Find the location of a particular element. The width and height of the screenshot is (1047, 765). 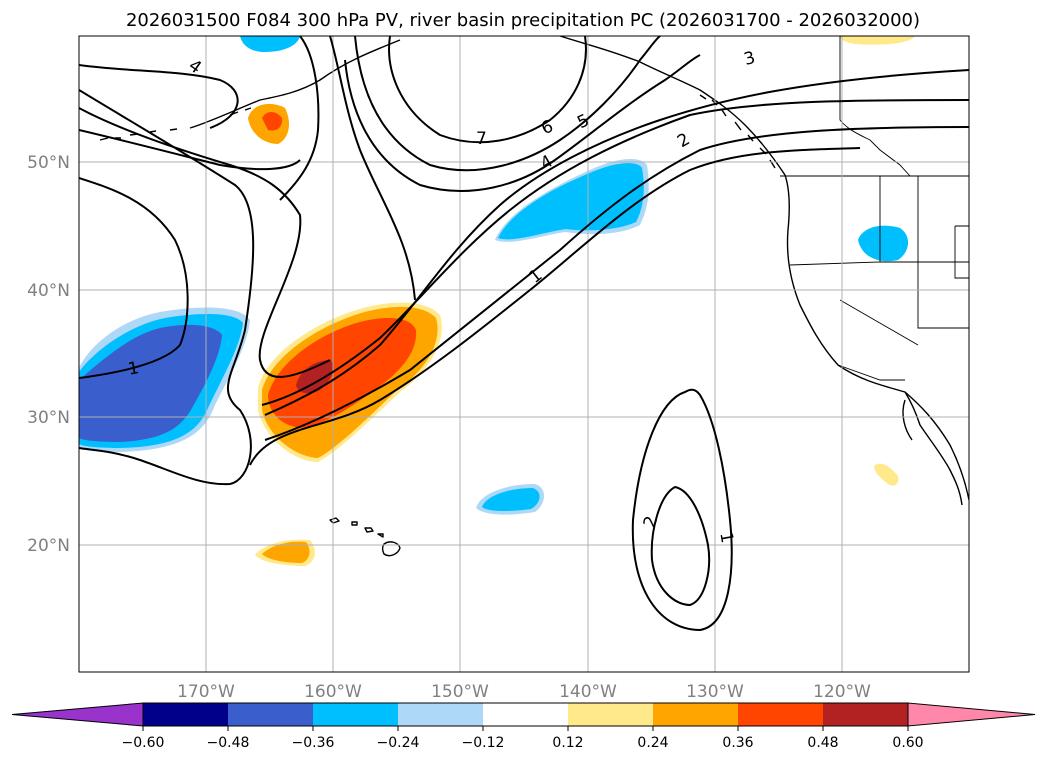

lon-label: 170°W is located at coordinates (206, 692).